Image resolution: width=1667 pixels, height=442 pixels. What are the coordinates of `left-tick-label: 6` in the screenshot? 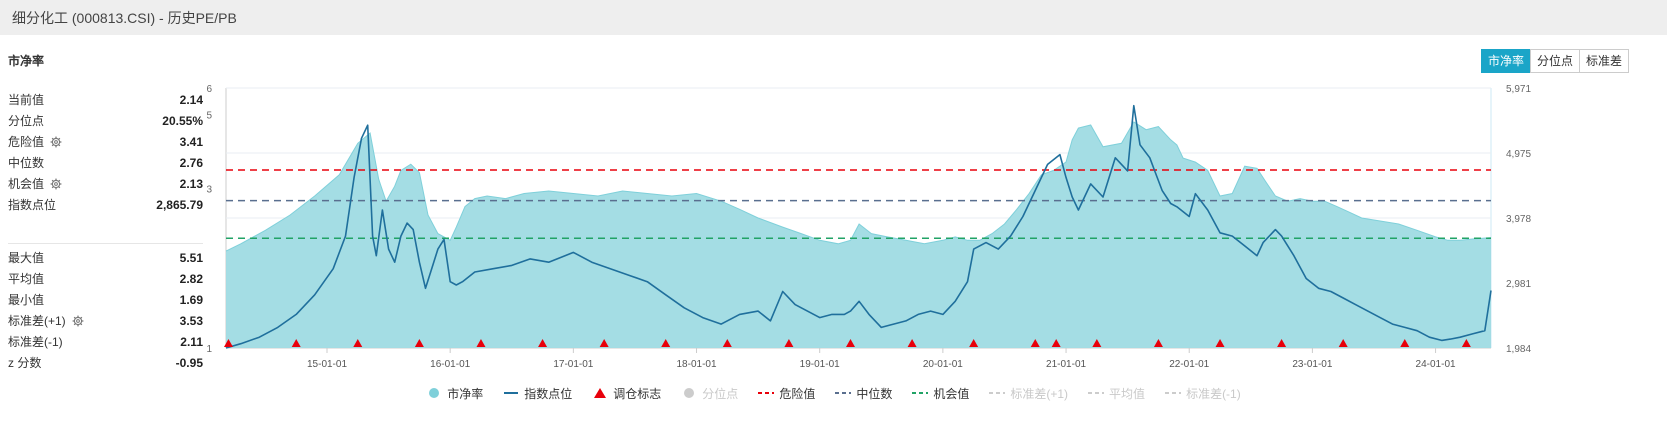 It's located at (209, 89).